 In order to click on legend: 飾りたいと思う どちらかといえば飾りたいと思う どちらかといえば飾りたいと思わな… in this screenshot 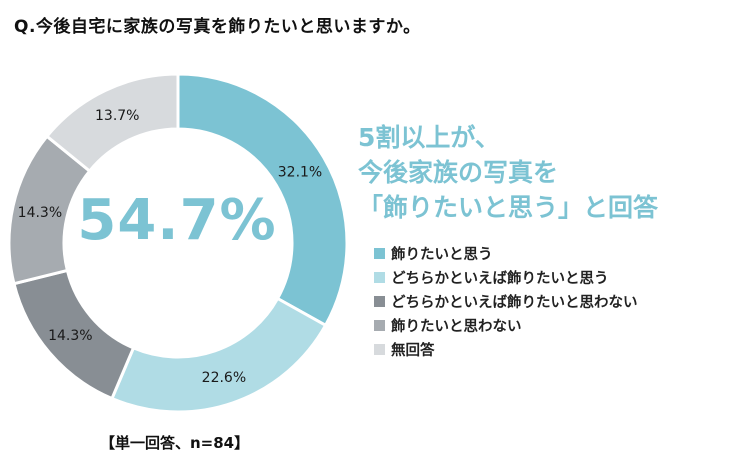, I will do `click(506, 301)`.